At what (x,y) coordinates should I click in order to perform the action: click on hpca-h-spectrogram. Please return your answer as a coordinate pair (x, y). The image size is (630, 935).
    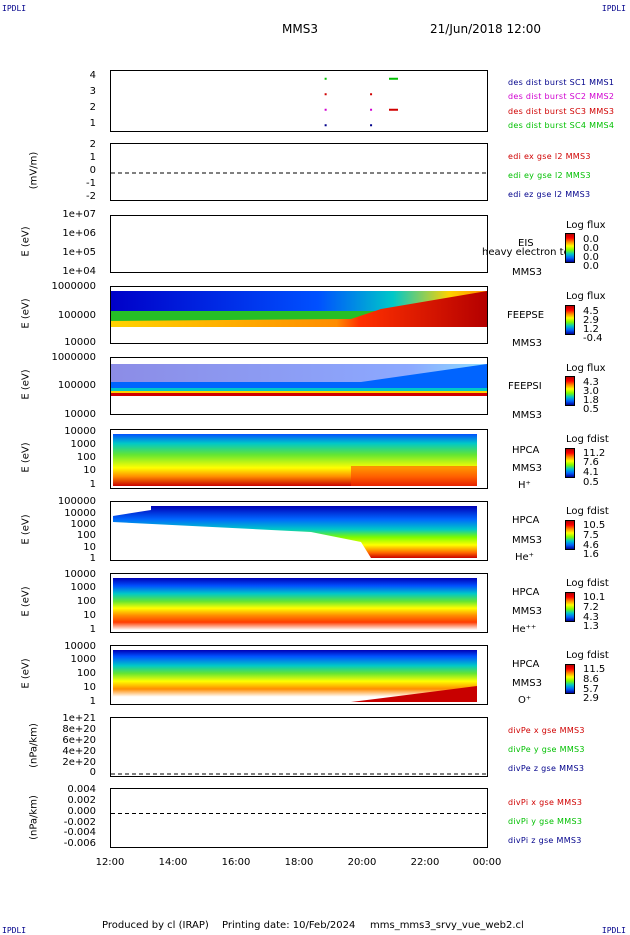
    Looking at the image, I should click on (295, 460).